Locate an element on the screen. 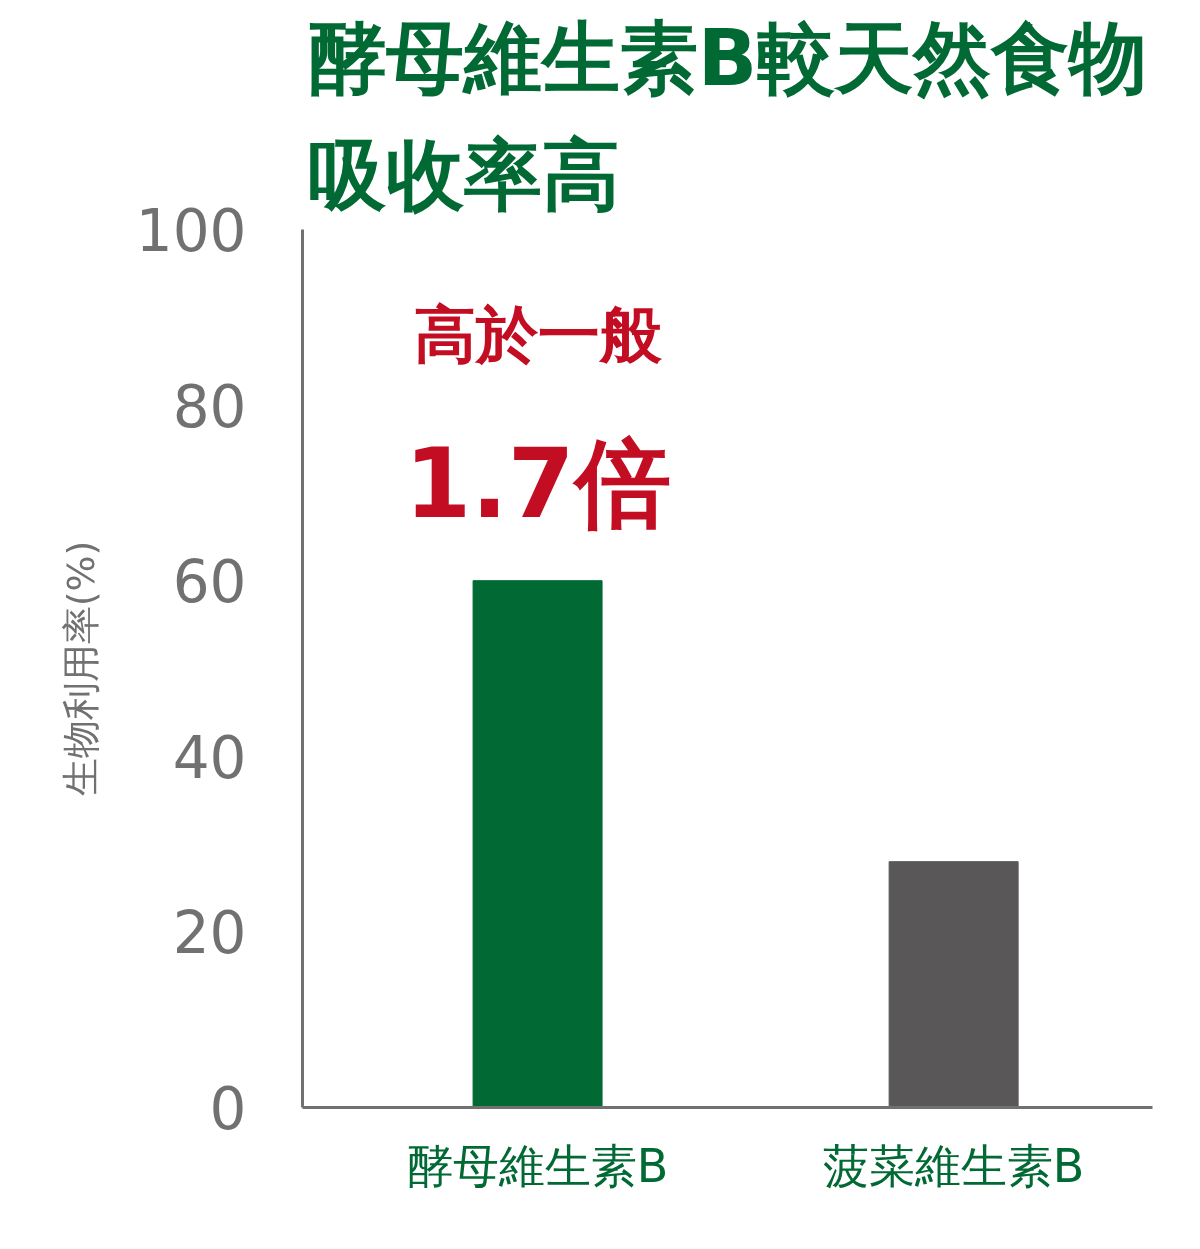 This screenshot has height=1249, width=1200. y-tick-label: 100 is located at coordinates (191, 231).